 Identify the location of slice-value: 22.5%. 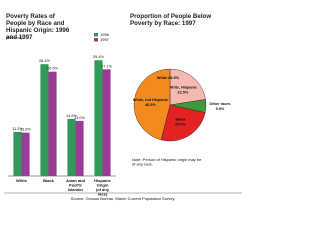
(182, 92).